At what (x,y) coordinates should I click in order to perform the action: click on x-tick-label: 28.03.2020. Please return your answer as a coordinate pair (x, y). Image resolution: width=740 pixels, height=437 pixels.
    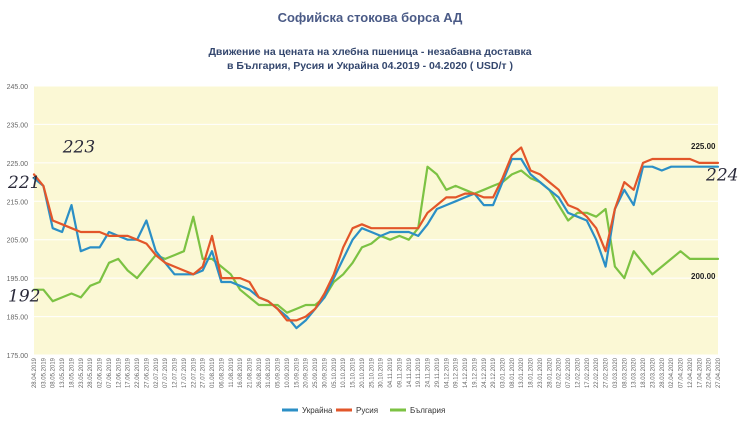
    Looking at the image, I should click on (663, 372).